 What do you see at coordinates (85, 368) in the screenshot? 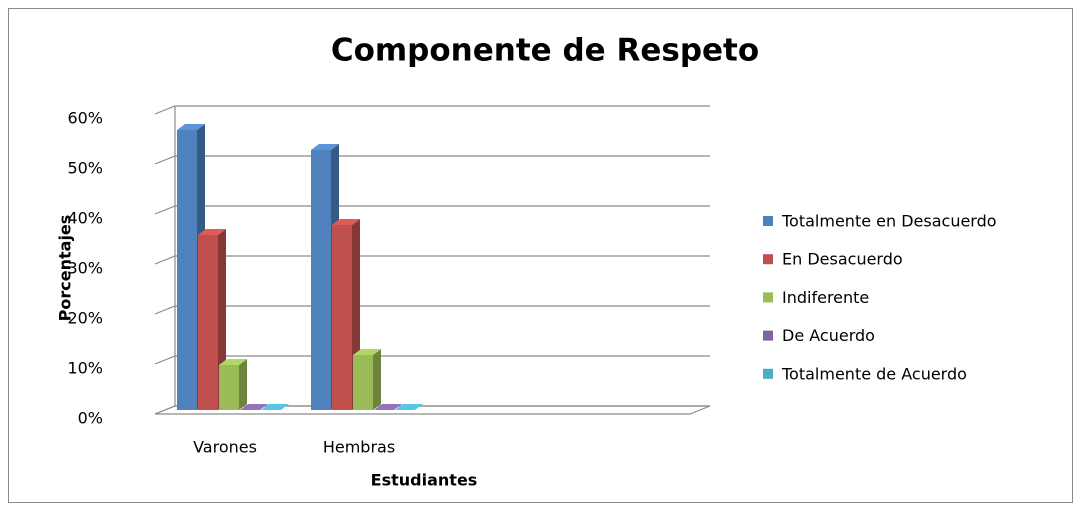
I see `y-tick-label: 10%` at bounding box center [85, 368].